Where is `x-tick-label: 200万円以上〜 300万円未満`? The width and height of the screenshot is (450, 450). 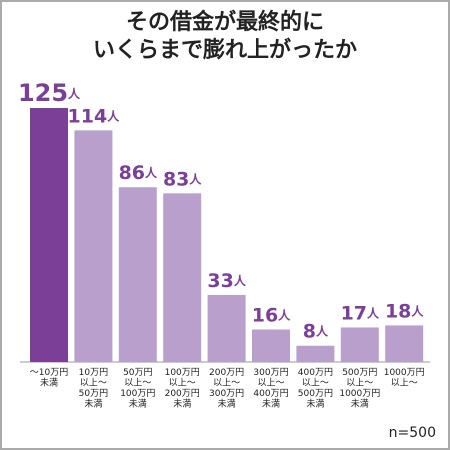 x-tick-label: 200万円以上〜 300万円未満 is located at coordinates (226, 388).